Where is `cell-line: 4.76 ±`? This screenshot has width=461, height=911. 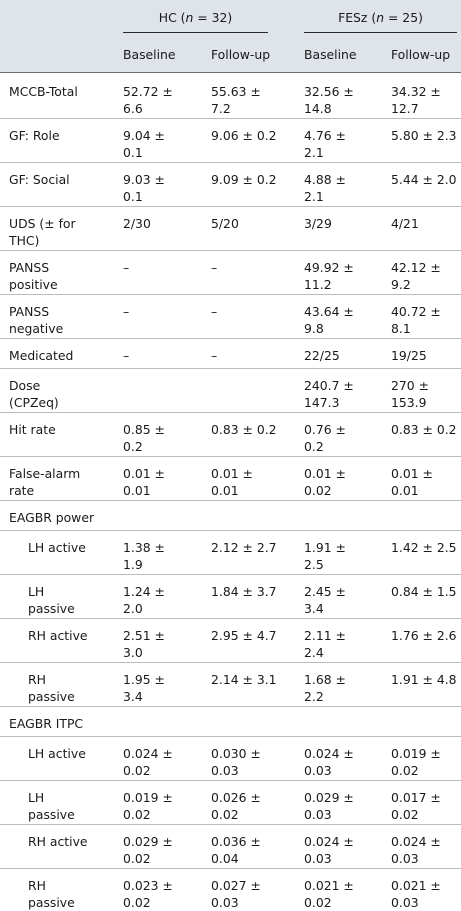 cell-line: 4.76 ± is located at coordinates (325, 135).